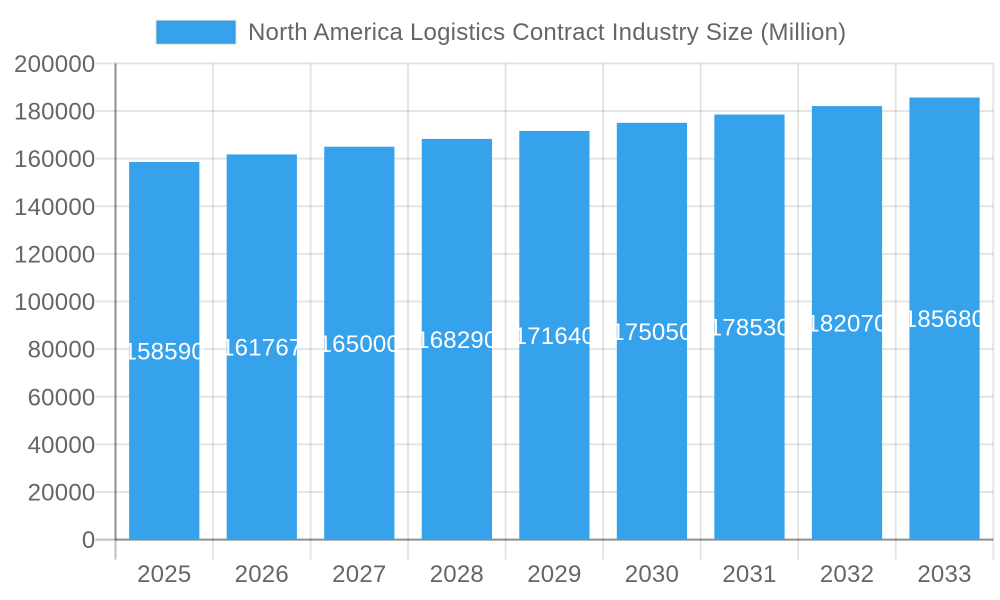  I want to click on svg-text: 100000, so click(54, 302).